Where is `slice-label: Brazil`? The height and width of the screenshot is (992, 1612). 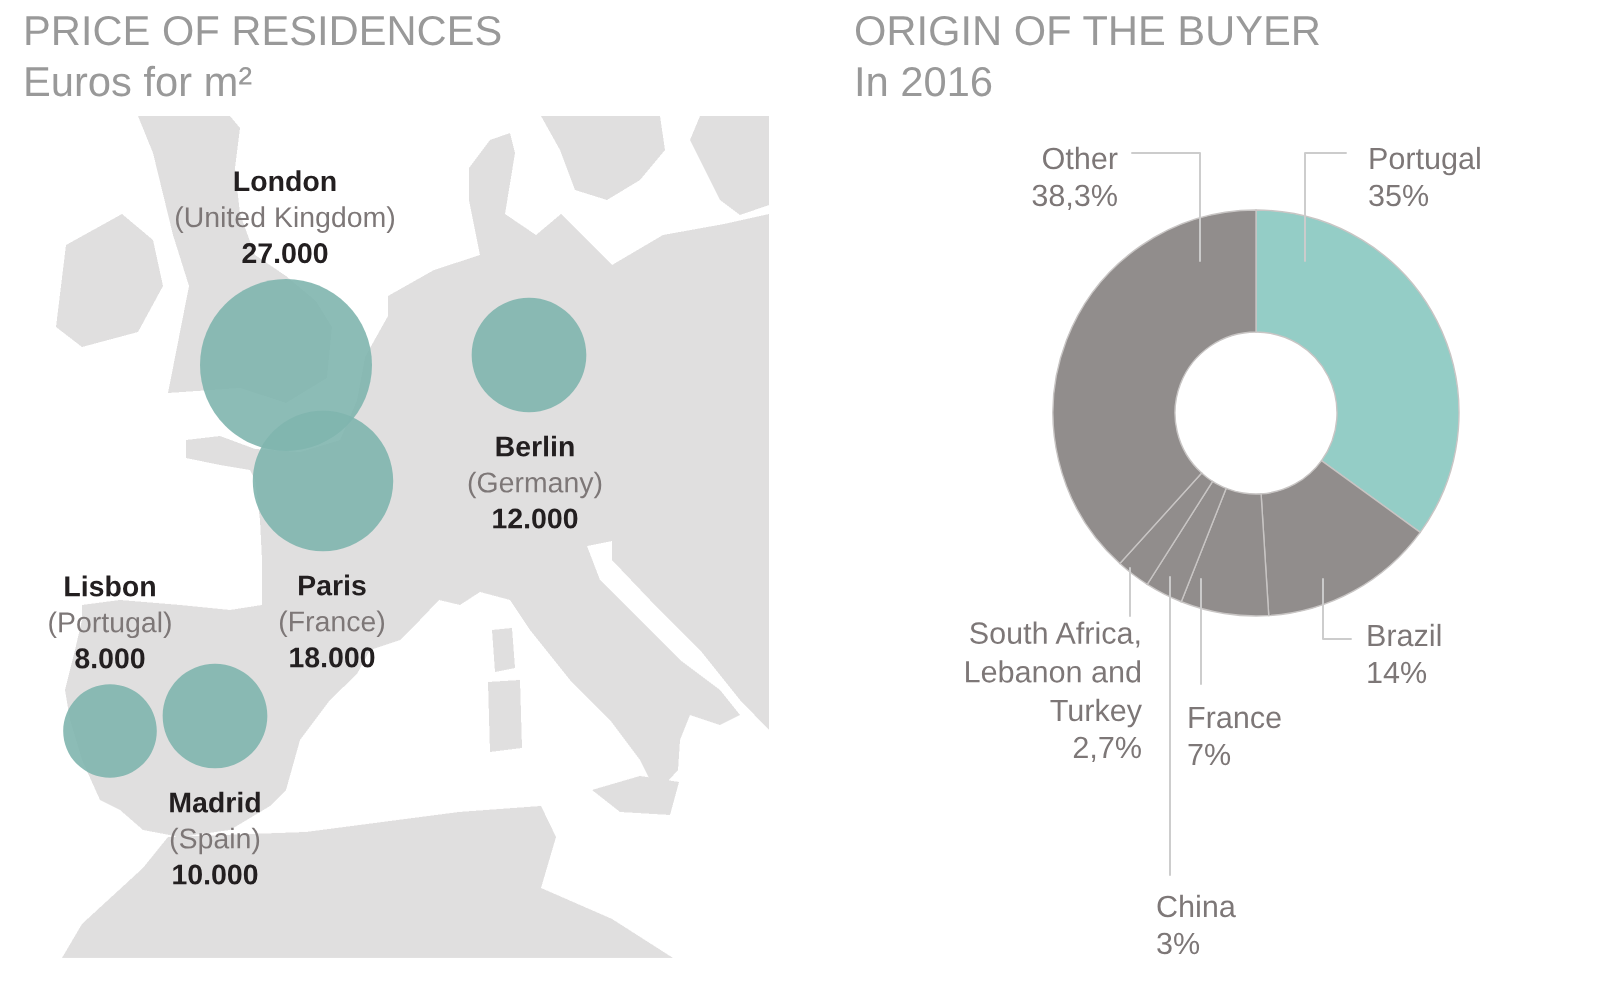
slice-label: Brazil is located at coordinates (1404, 635).